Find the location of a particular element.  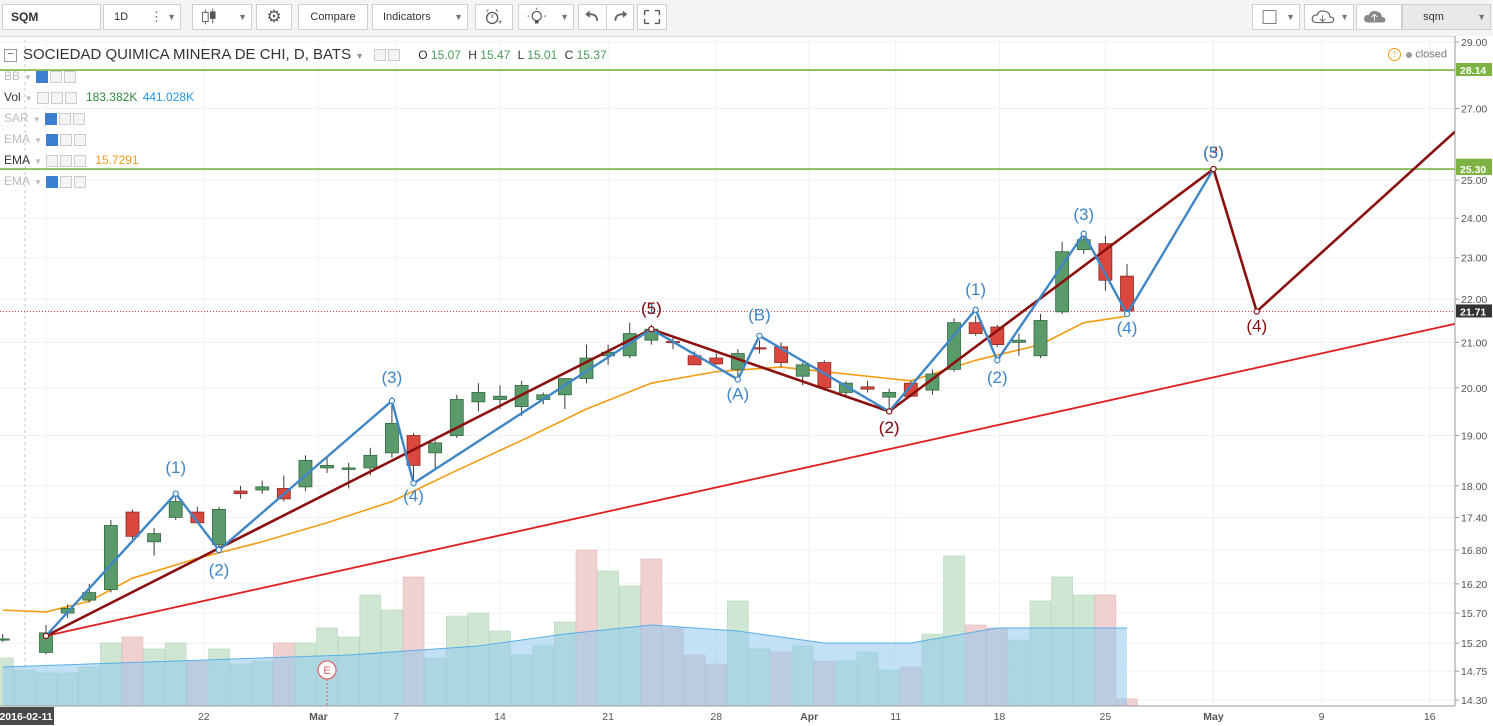

close-label: C is located at coordinates (569, 55).